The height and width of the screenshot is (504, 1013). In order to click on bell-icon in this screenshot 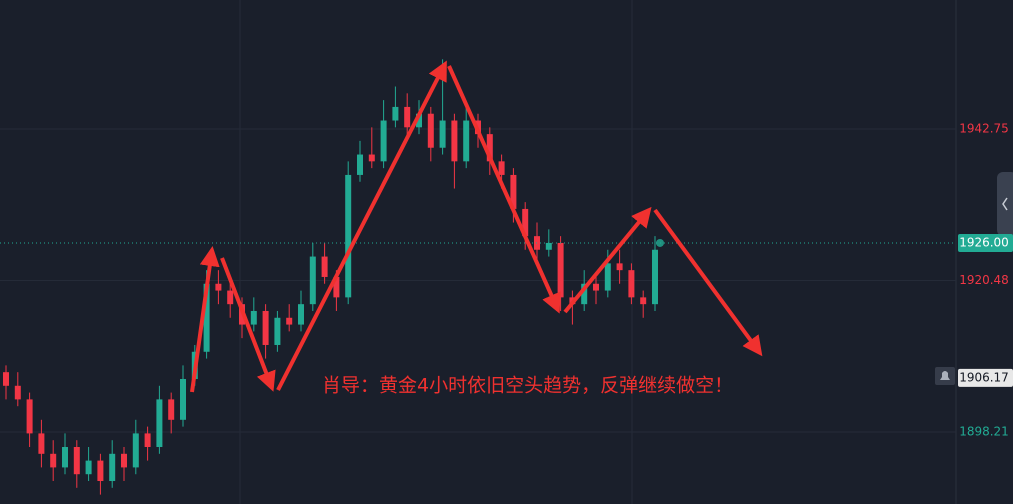, I will do `click(945, 375)`.